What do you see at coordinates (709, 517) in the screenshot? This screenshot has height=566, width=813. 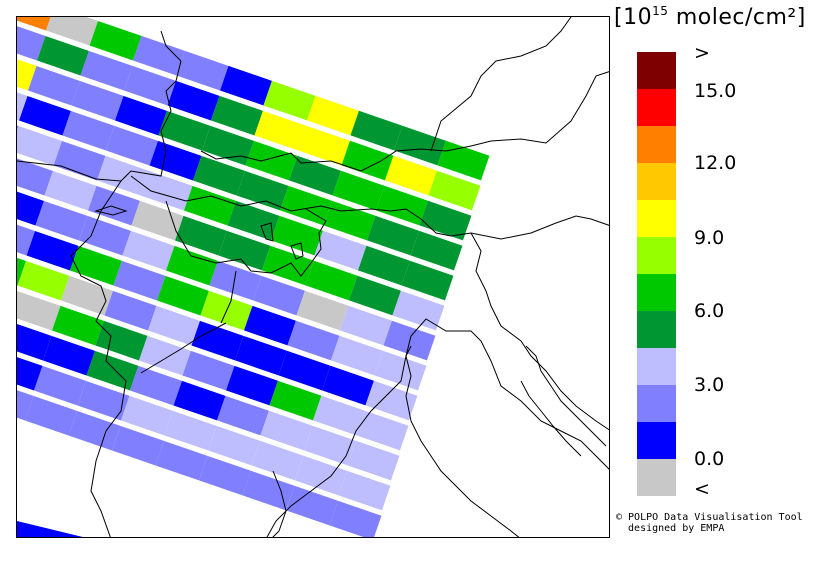 I see `credit-line-1: © POLPO Data Visualisation Tool` at bounding box center [709, 517].